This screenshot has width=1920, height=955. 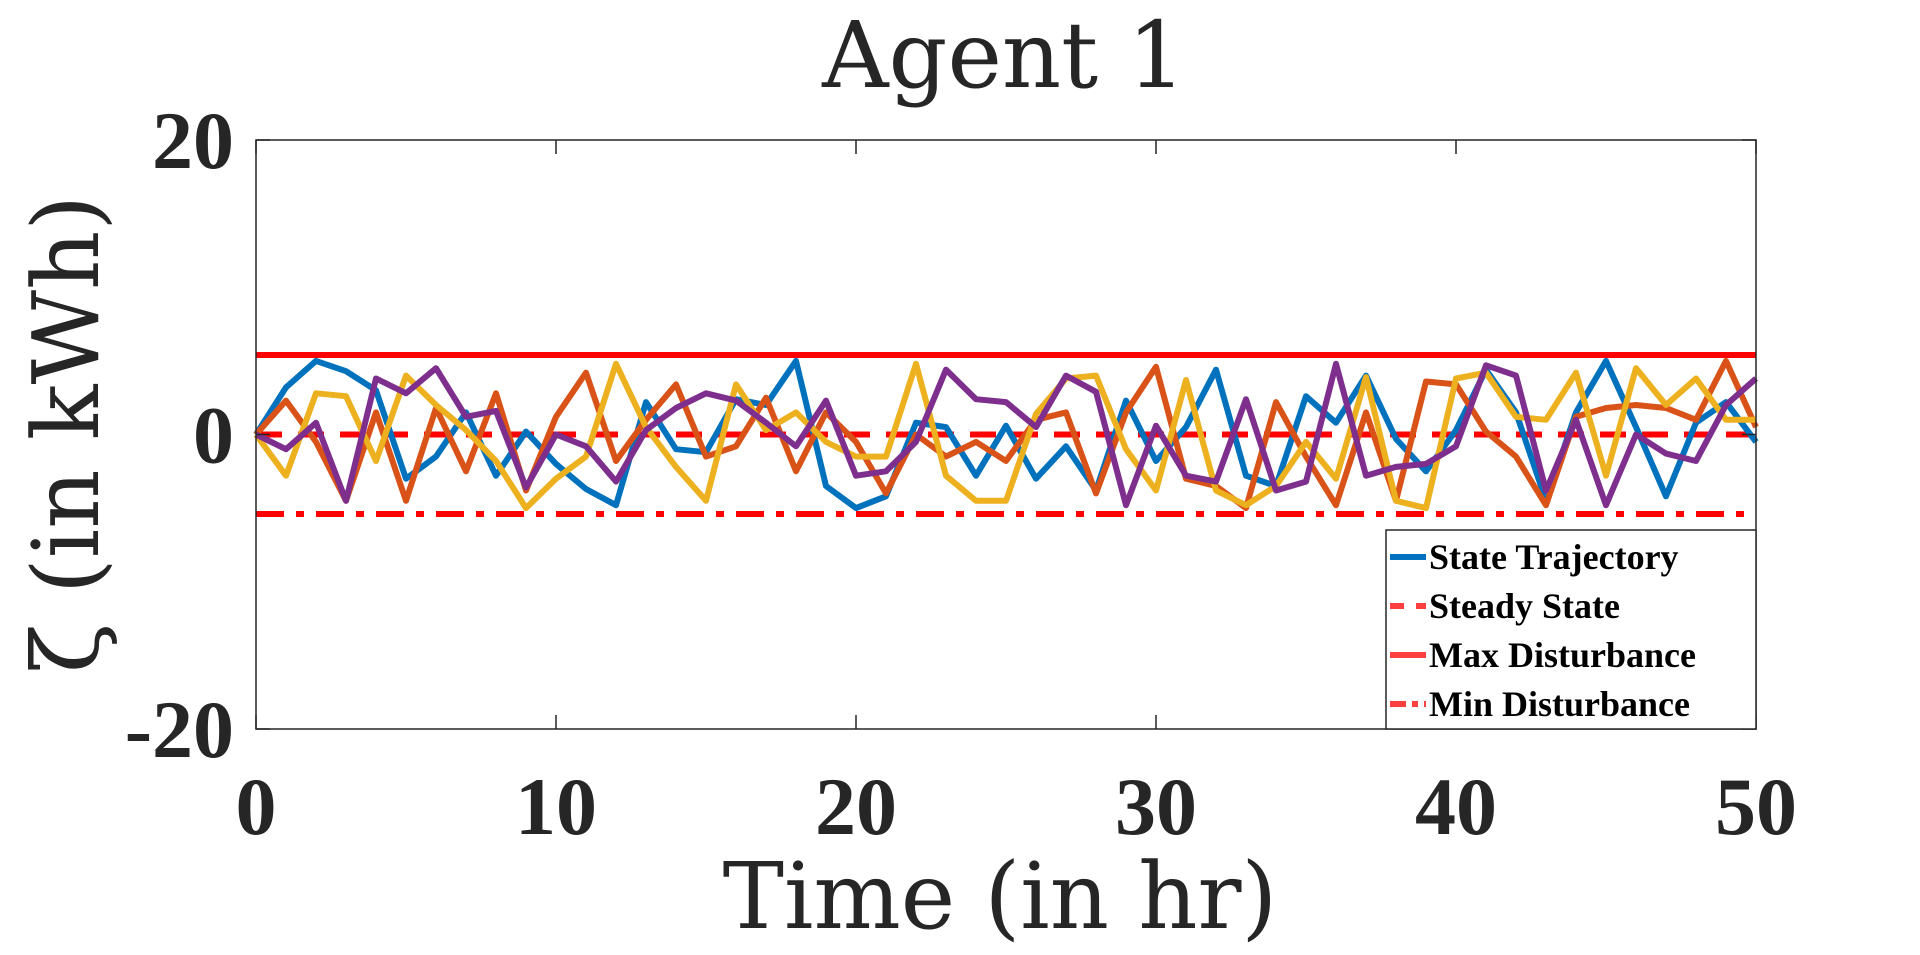 What do you see at coordinates (256, 806) in the screenshot?
I see `x-tick-label: 0` at bounding box center [256, 806].